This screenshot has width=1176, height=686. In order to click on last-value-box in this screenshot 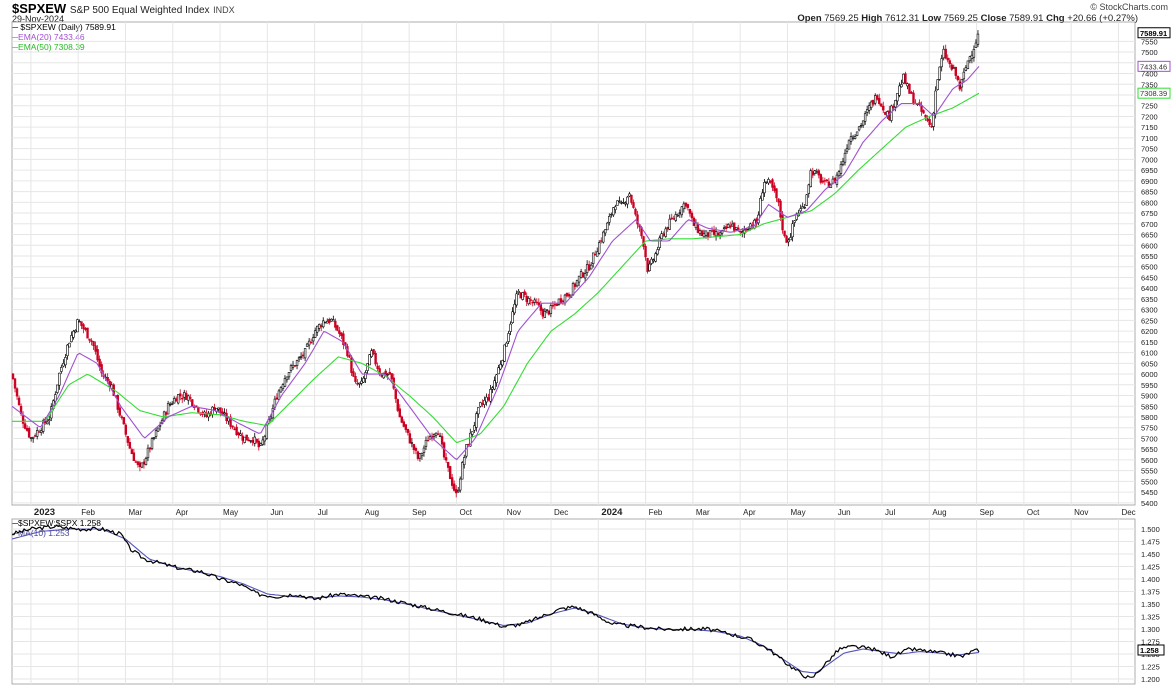, I will do `click(1154, 93)`.